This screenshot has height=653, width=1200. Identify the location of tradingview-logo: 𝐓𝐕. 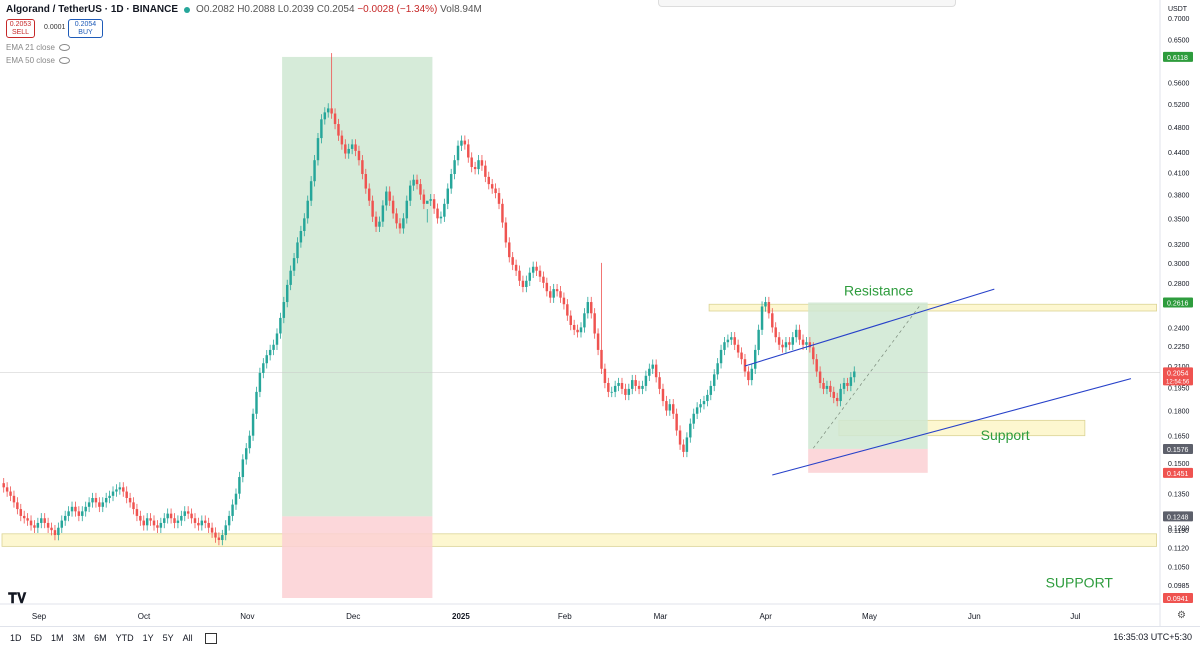
(17, 598).